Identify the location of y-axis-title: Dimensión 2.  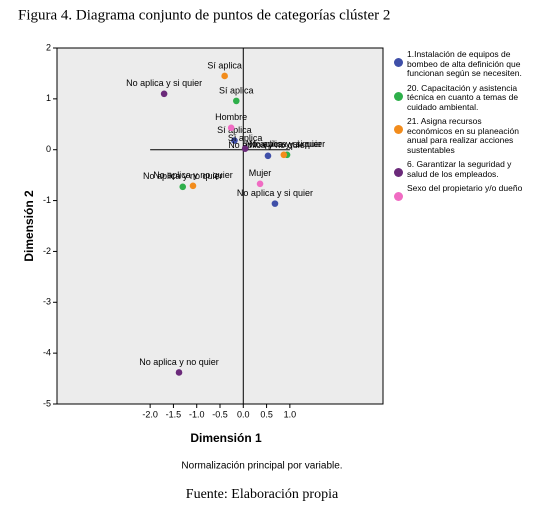
(29, 226).